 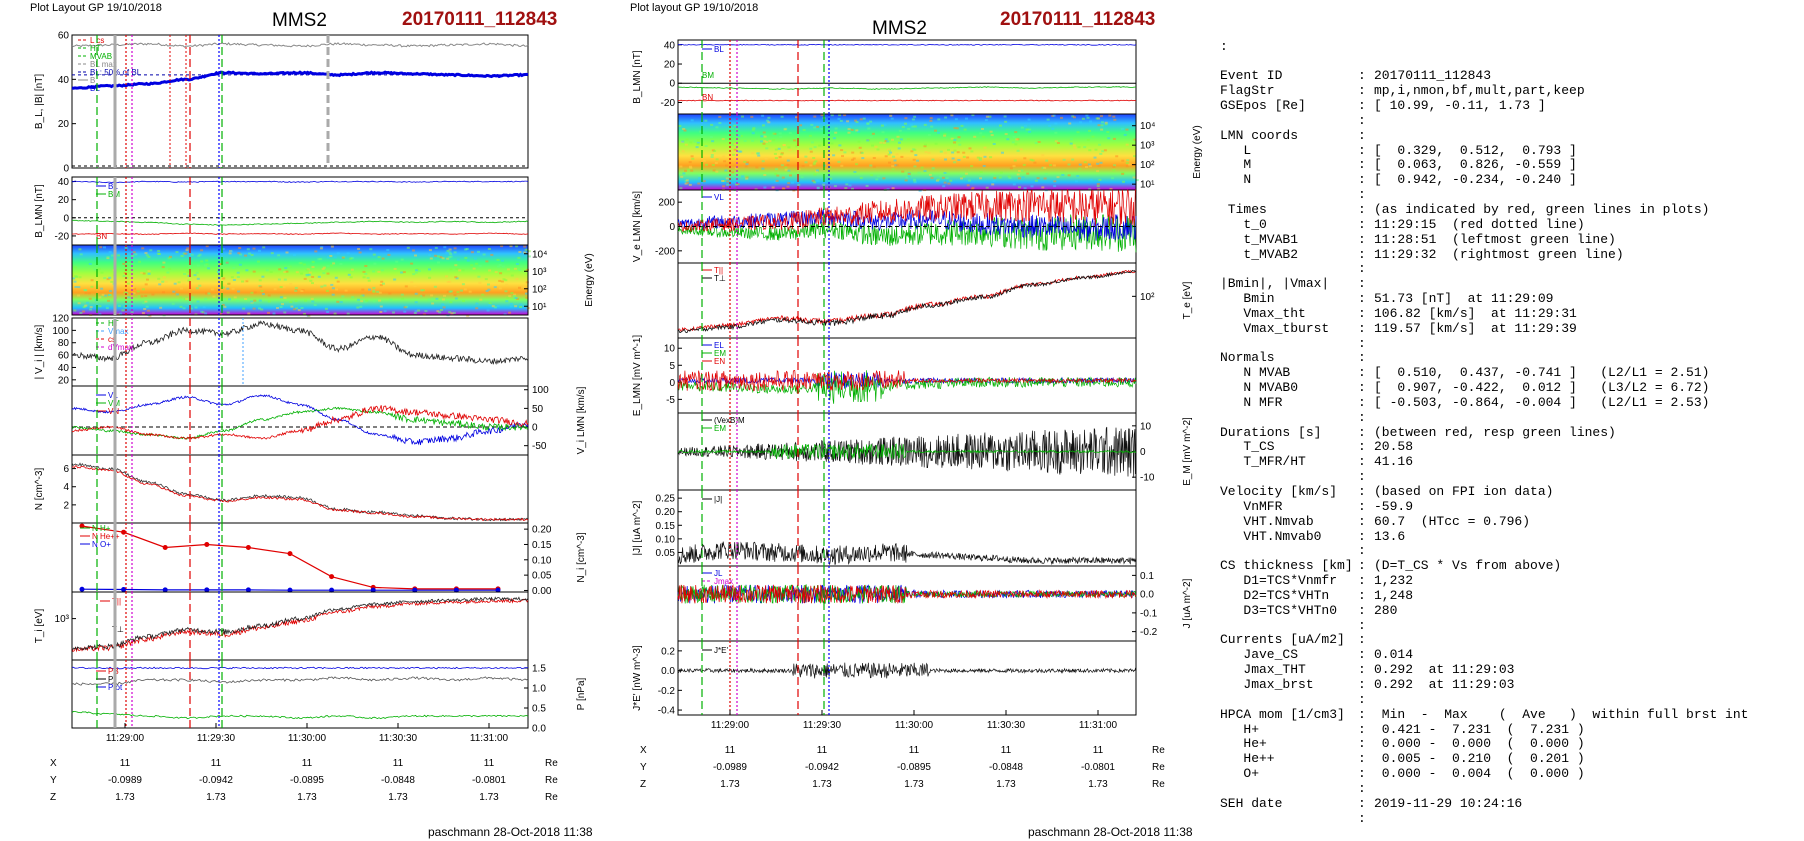 What do you see at coordinates (96, 8) in the screenshot?
I see `left-layout-label: Plot Layout GP 19/10/2018` at bounding box center [96, 8].